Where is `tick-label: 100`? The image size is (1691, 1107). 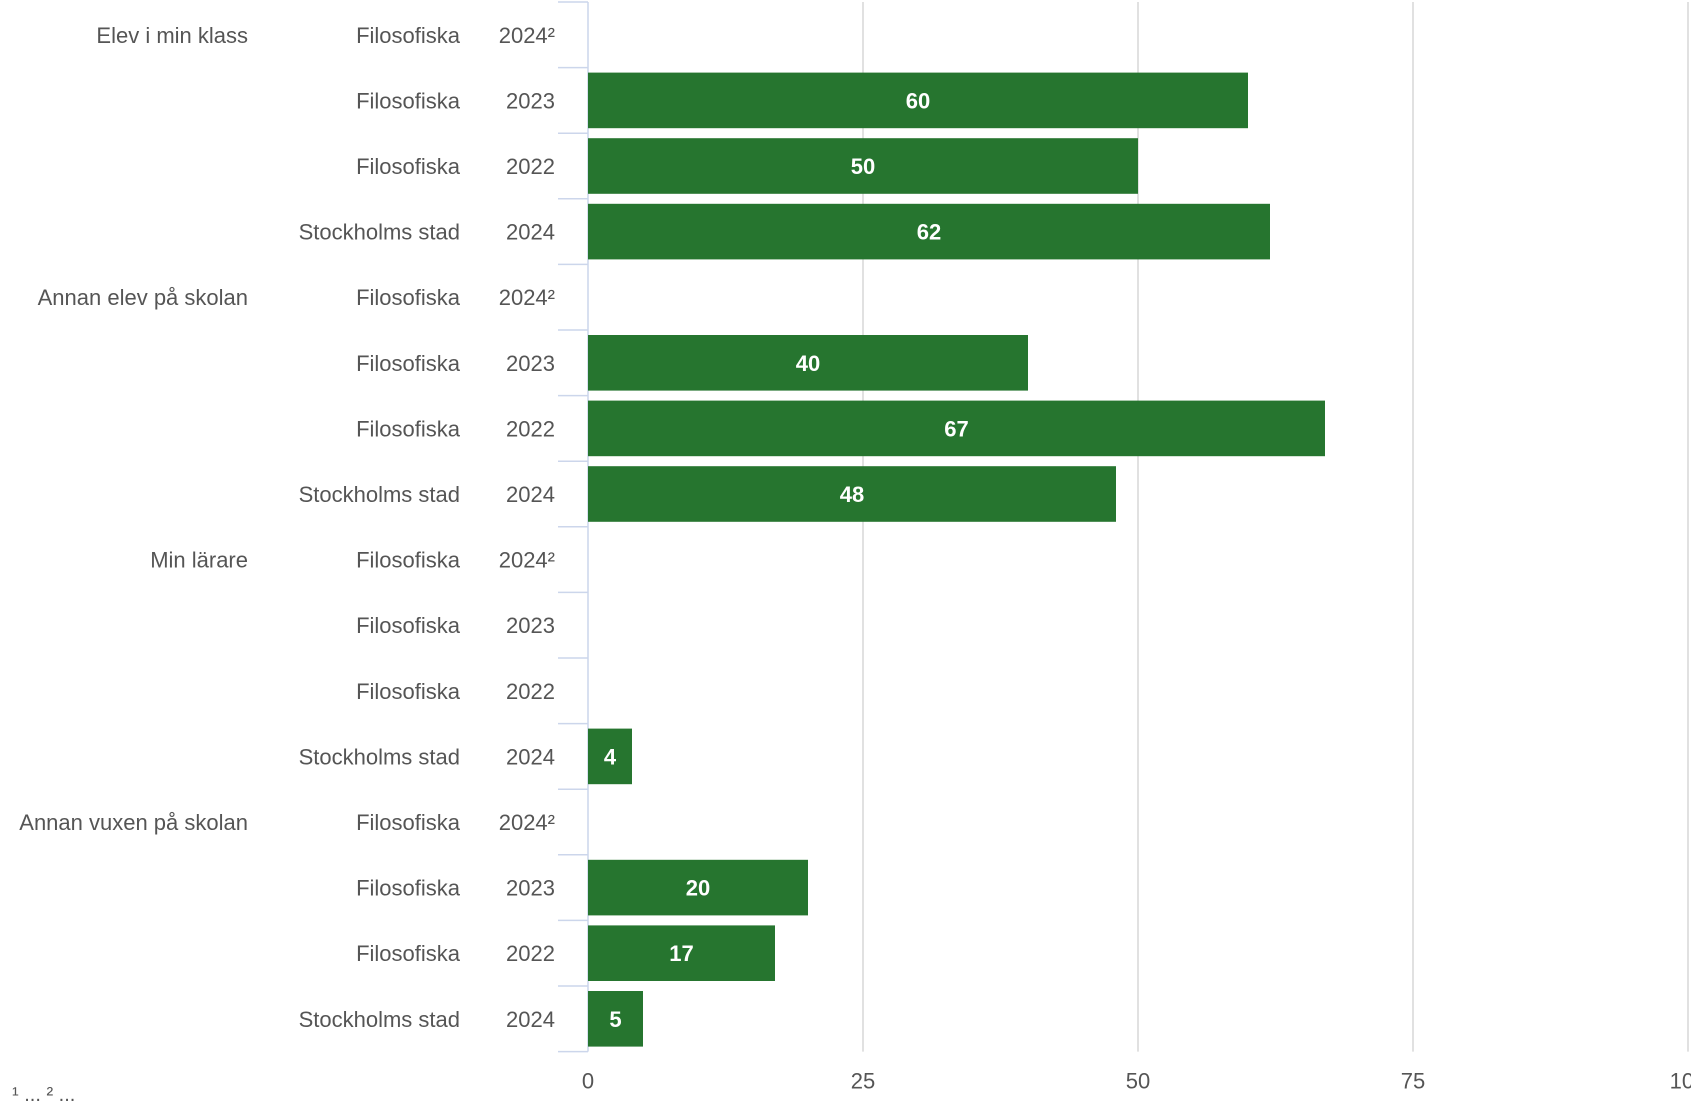
tick-label: 100 is located at coordinates (1680, 1080).